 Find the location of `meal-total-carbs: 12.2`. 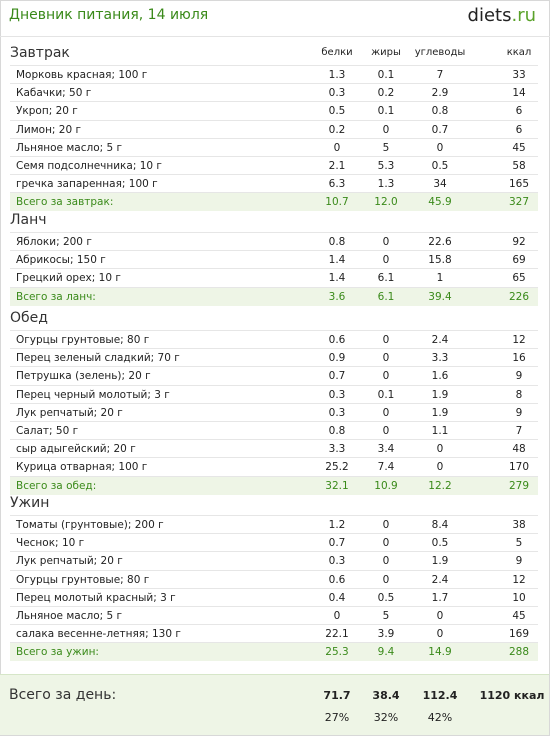

meal-total-carbs: 12.2 is located at coordinates (440, 485).